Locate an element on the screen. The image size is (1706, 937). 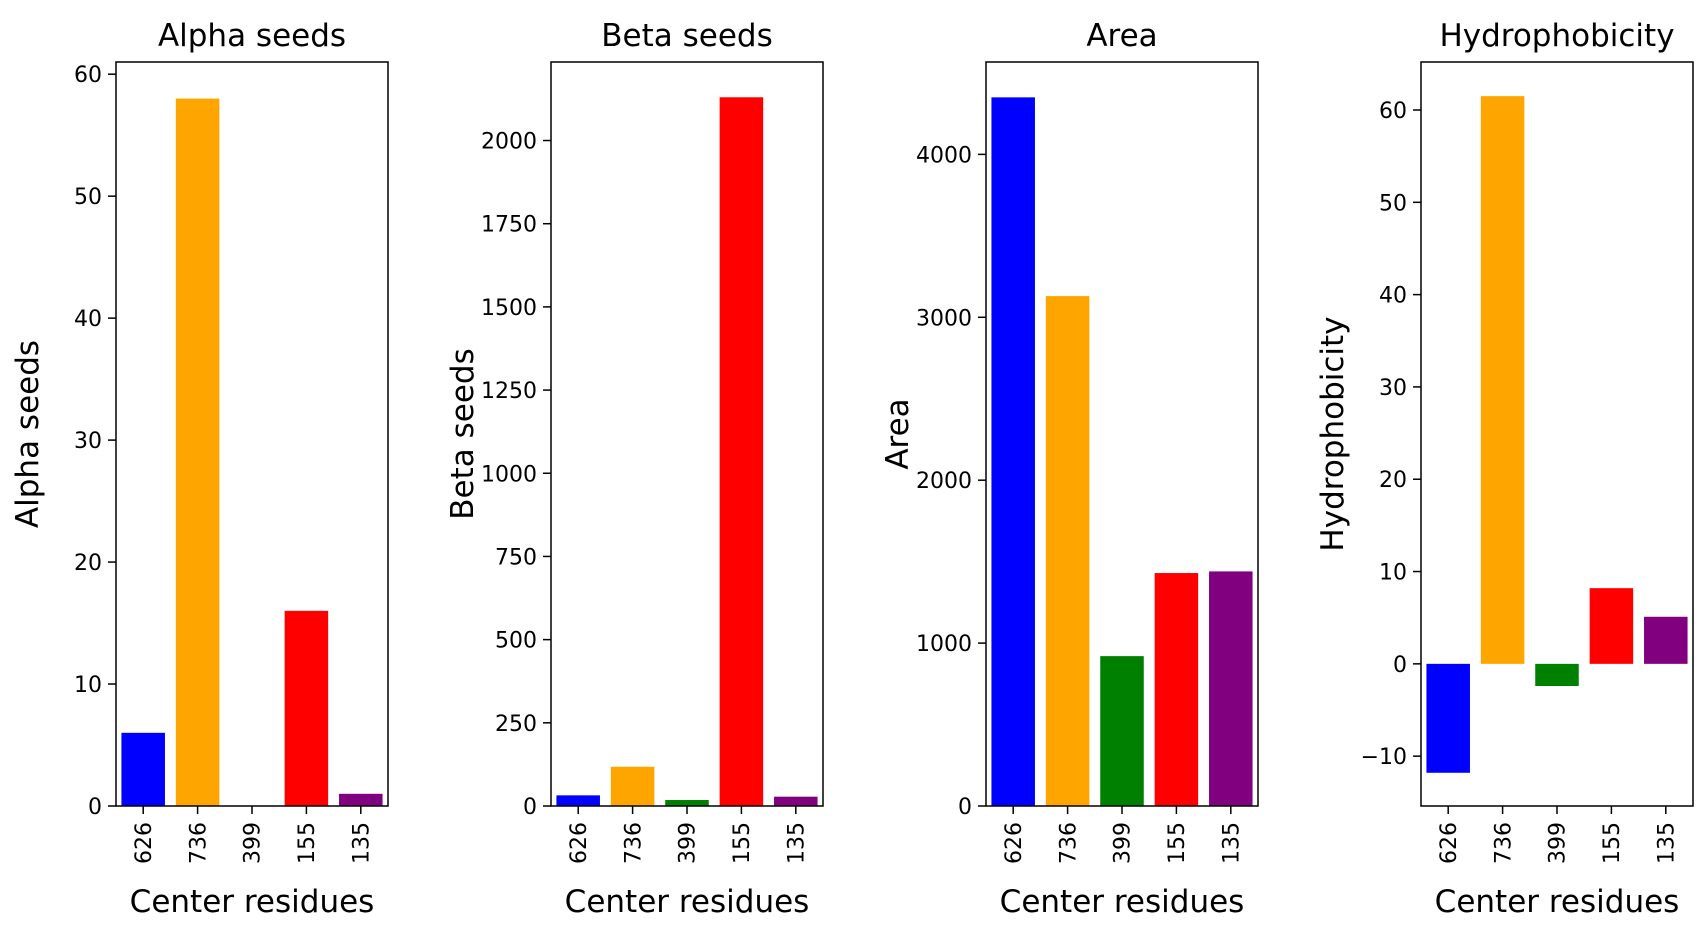
y-tick-label: 250 is located at coordinates (516, 724).